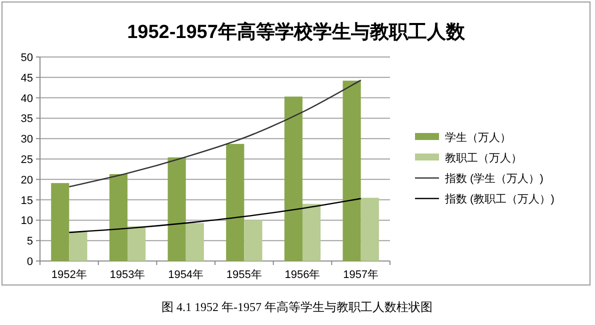  I want to click on y-tick-label: 50, so click(26, 58).